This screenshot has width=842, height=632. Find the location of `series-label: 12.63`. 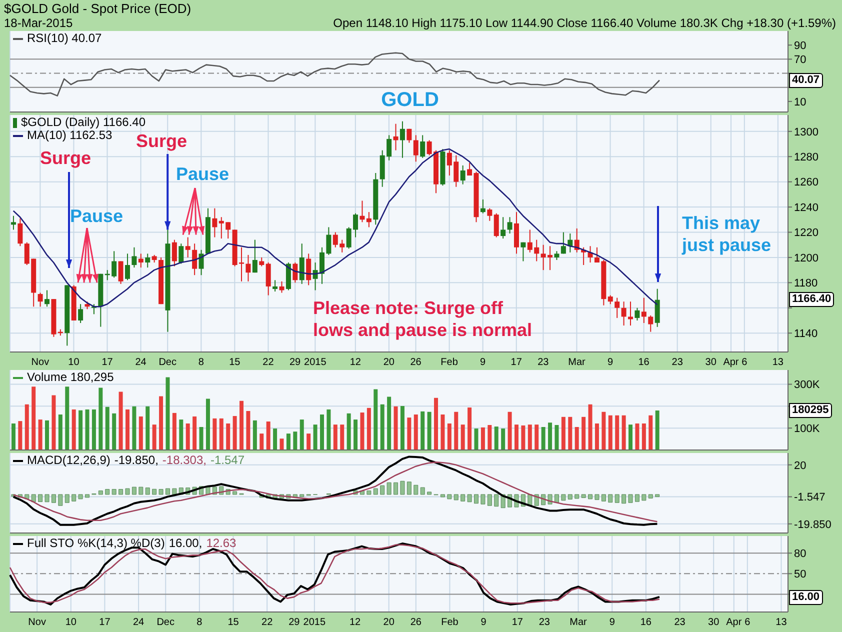

series-label: 12.63 is located at coordinates (221, 543).